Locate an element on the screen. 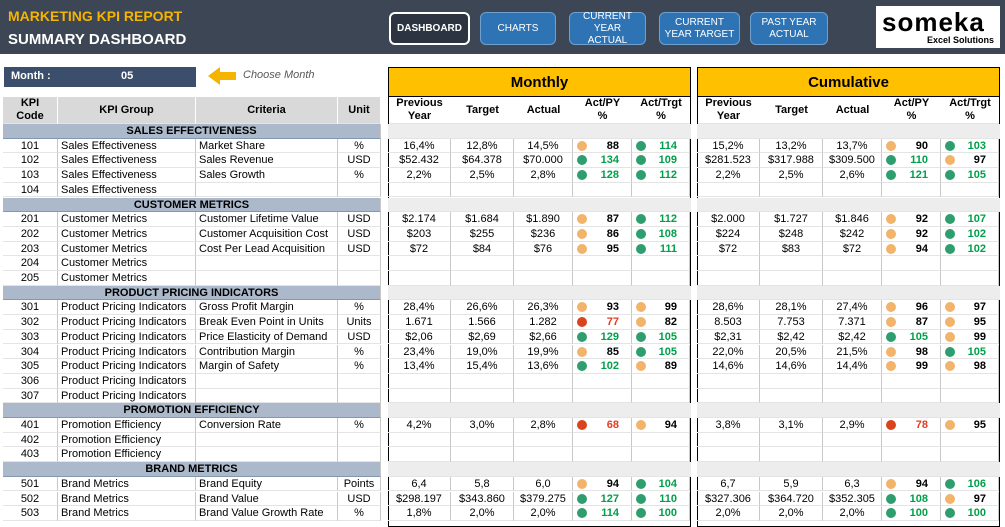  kpi-ratio: 99 is located at coordinates (970, 337).